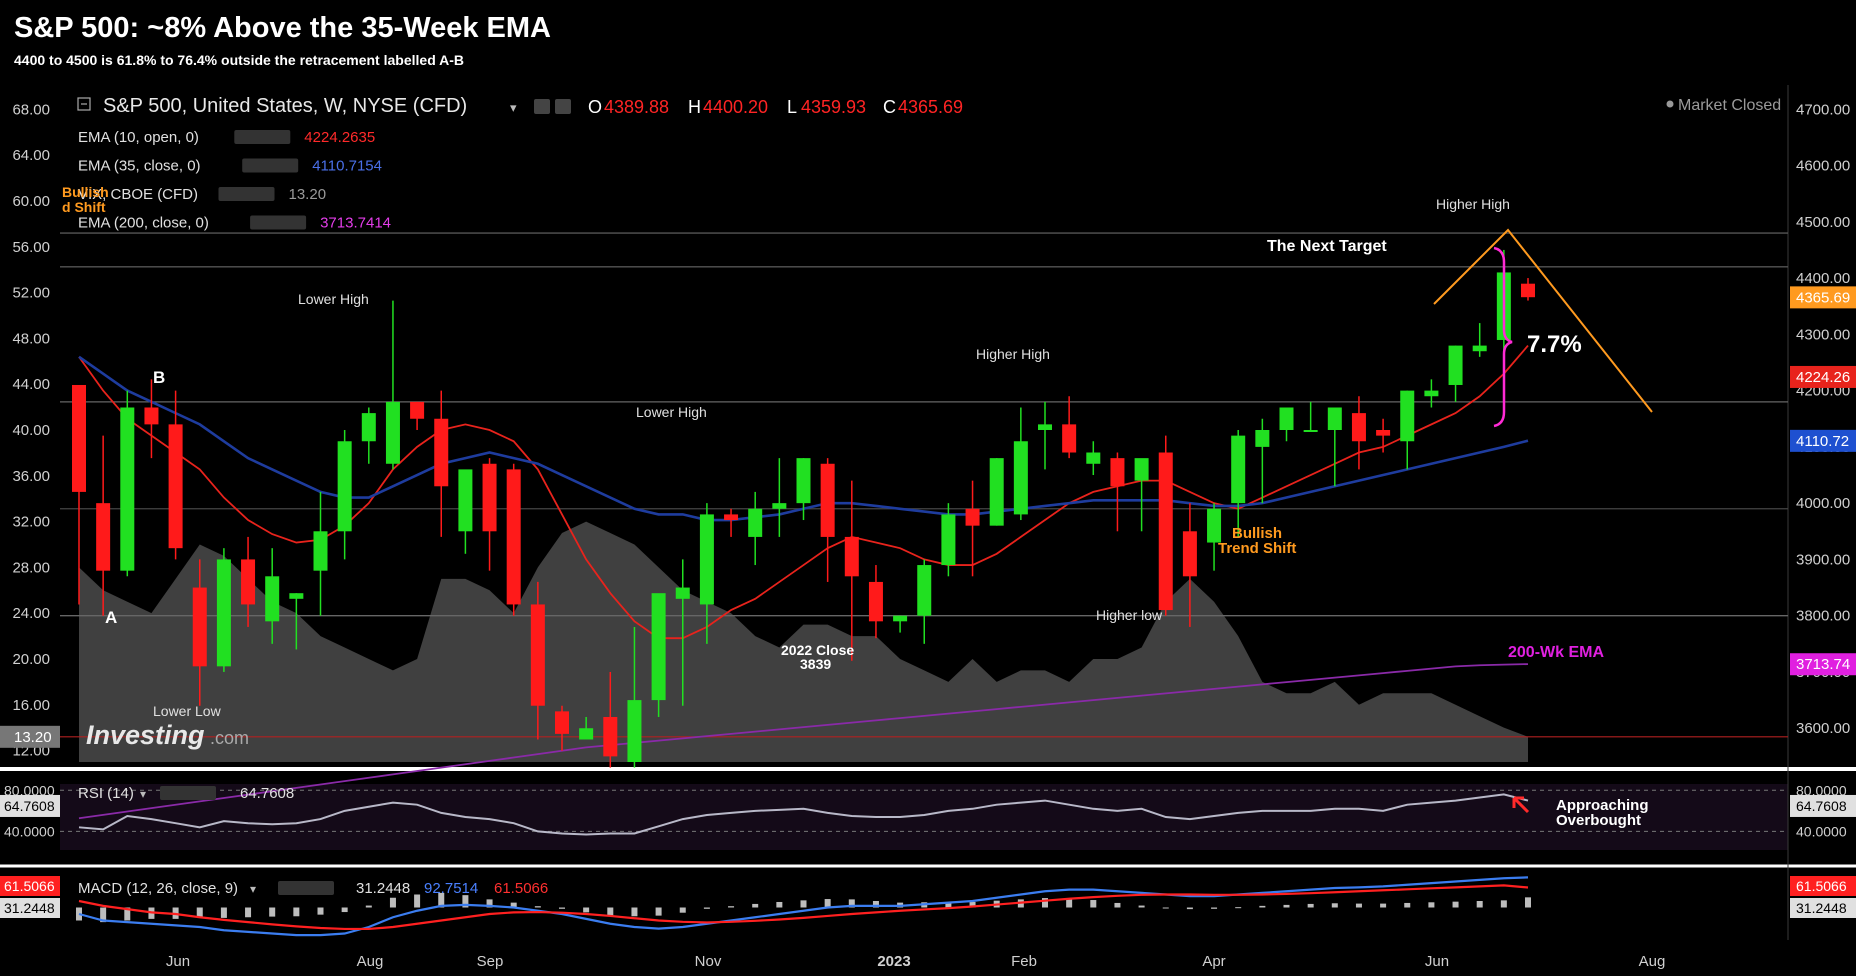  What do you see at coordinates (178, 961) in the screenshot?
I see `x-tick-0: Jun` at bounding box center [178, 961].